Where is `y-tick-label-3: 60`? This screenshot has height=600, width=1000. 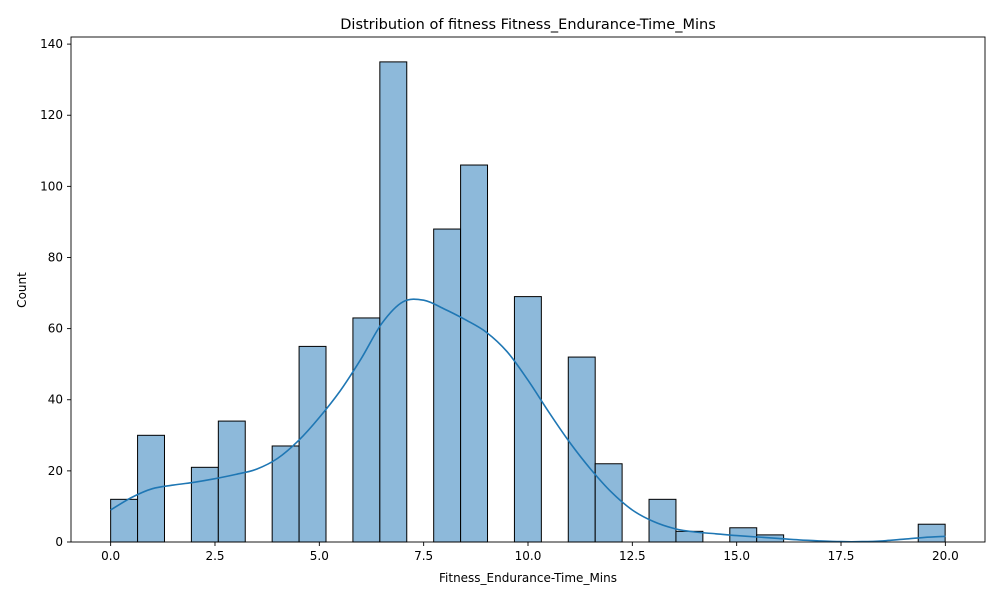 y-tick-label-3: 60 is located at coordinates (55, 329).